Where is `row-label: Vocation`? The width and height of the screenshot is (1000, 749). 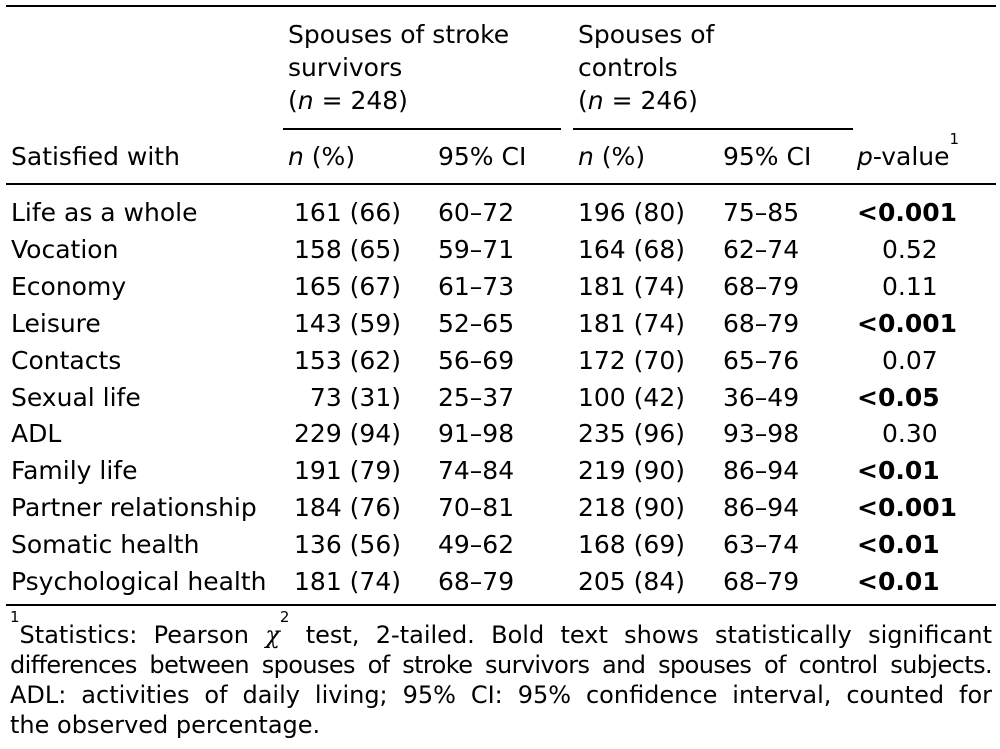
row-label: Vocation is located at coordinates (65, 249).